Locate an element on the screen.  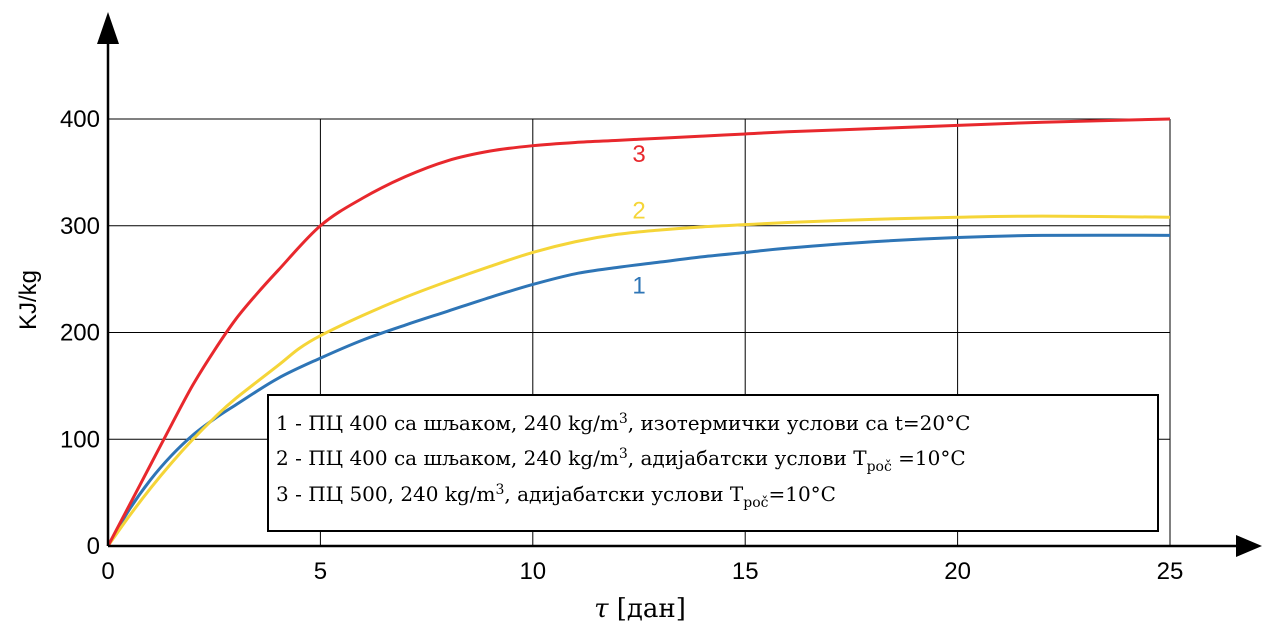
x-tick-label: 5 is located at coordinates (320, 571).